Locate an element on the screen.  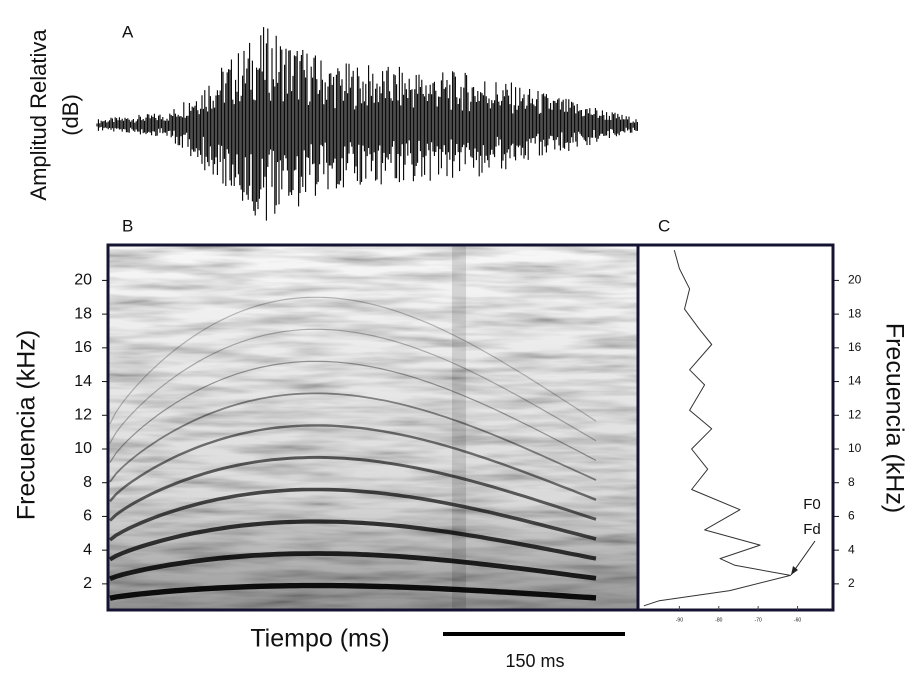
y-axis-label: Amplitud Relativa is located at coordinates (38, 115).